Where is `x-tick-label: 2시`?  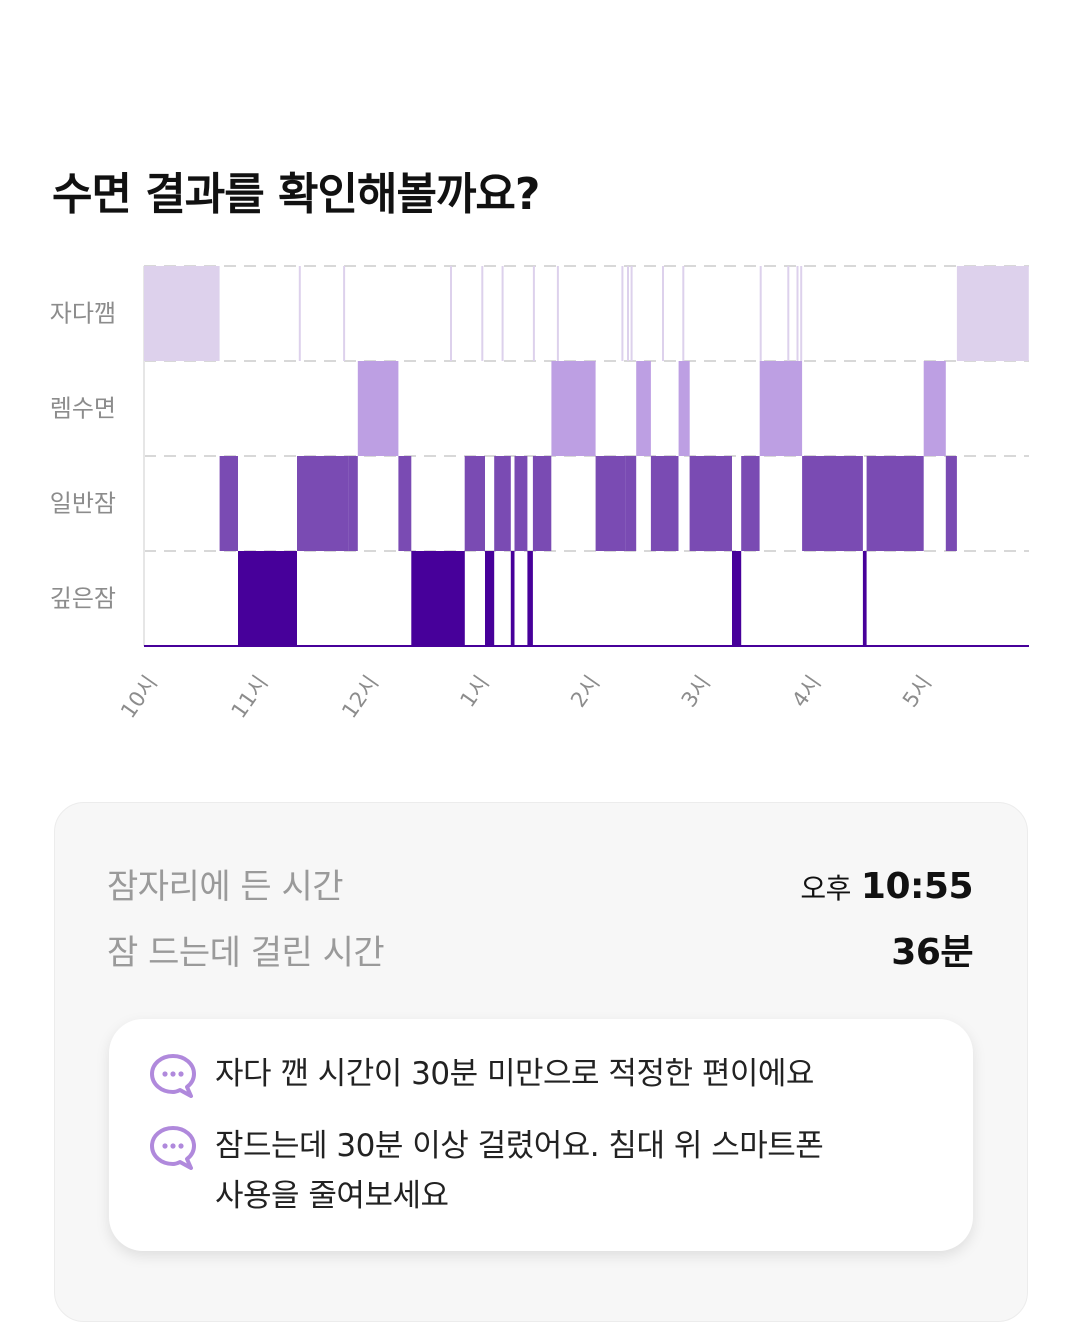 x-tick-label: 2시 is located at coordinates (585, 691).